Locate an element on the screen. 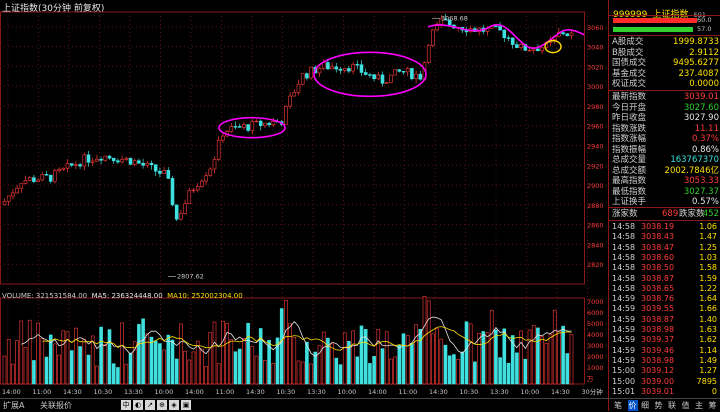 The width and height of the screenshot is (720, 412). breadth-row: 涨家数 689 跌家数 452 is located at coordinates (664, 214).